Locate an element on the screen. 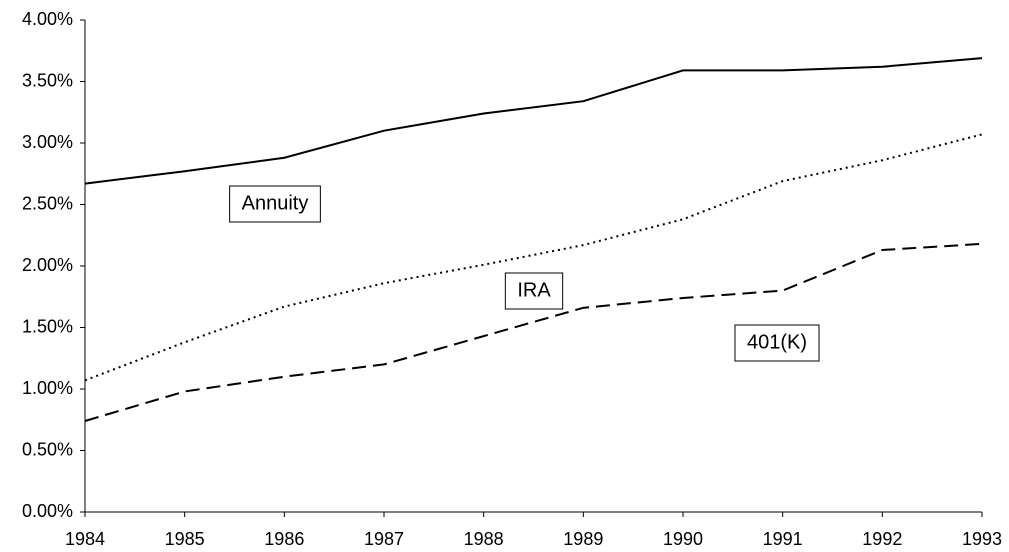  x-tick-label: 1984 is located at coordinates (85, 539).